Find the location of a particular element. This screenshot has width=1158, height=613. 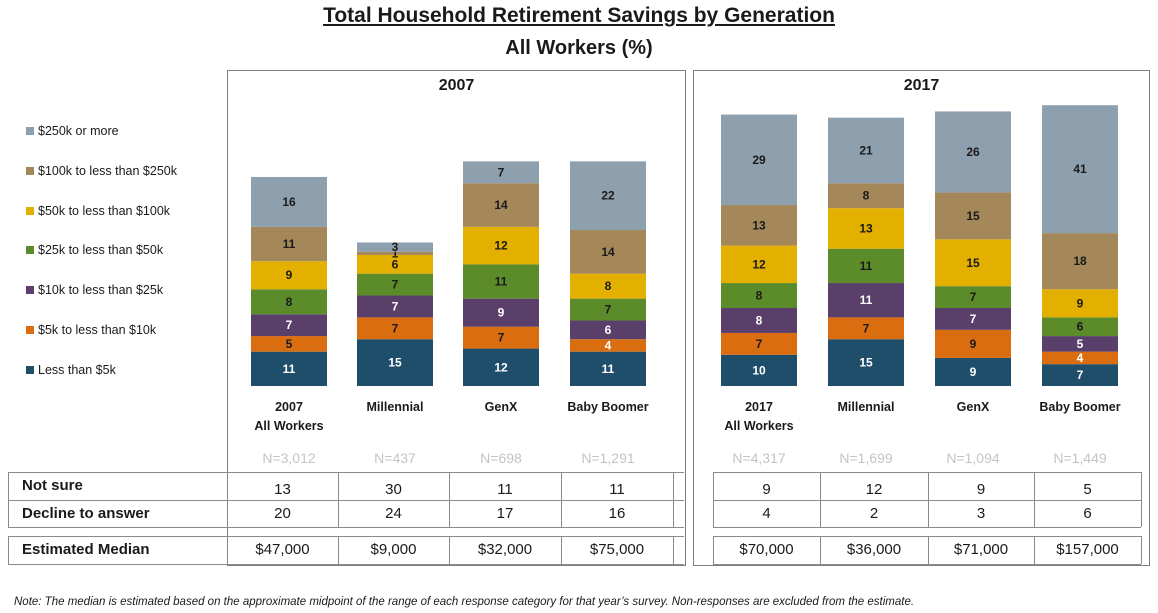

table-cell-median: $47,000 is located at coordinates (282, 549).